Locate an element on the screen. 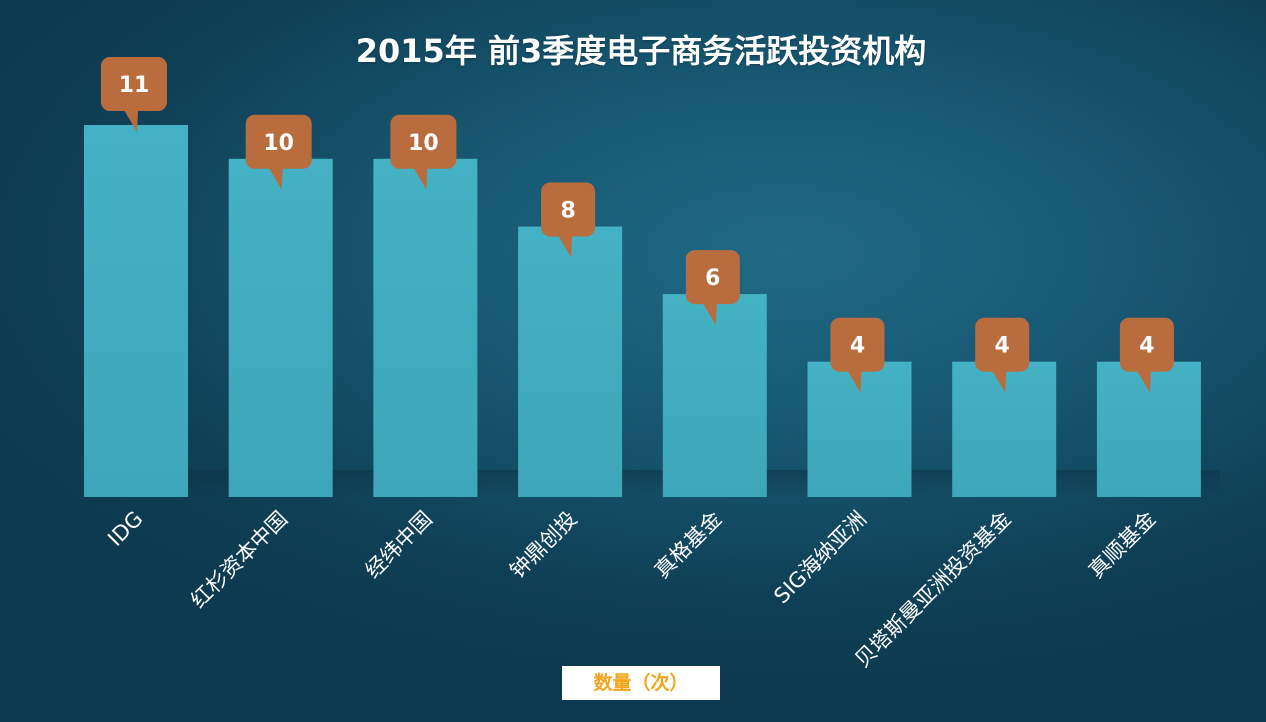 Image resolution: width=1266 pixels, height=722 pixels. data-label-6: 4 is located at coordinates (1002, 346).